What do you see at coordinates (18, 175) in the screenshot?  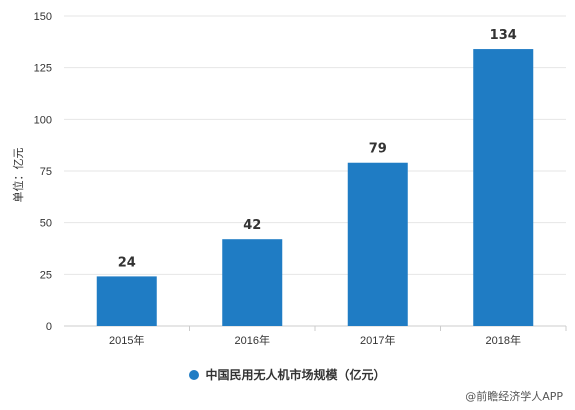 I see `y-axis-label: 单位：亿元` at bounding box center [18, 175].